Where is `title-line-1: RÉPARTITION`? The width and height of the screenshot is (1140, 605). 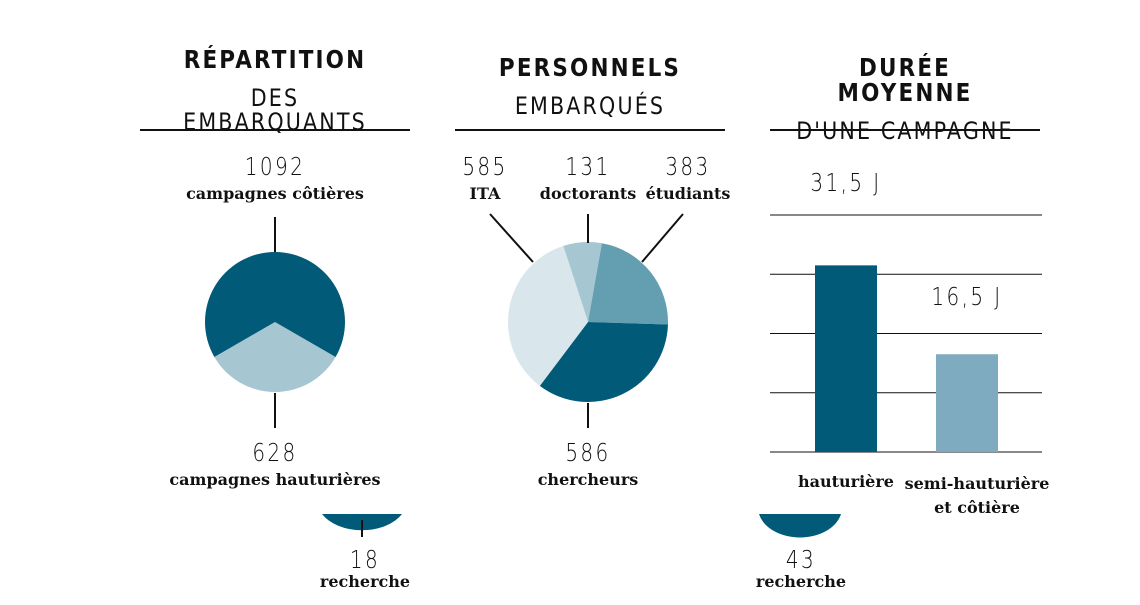 title-line-1: RÉPARTITION is located at coordinates (275, 59).